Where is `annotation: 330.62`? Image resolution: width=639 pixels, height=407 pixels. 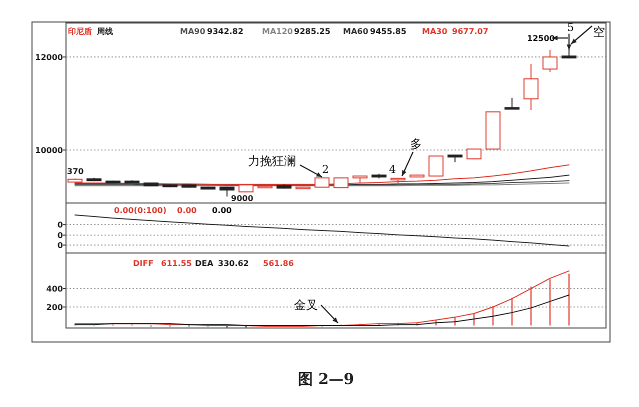 annotation: 330.62 is located at coordinates (233, 263).